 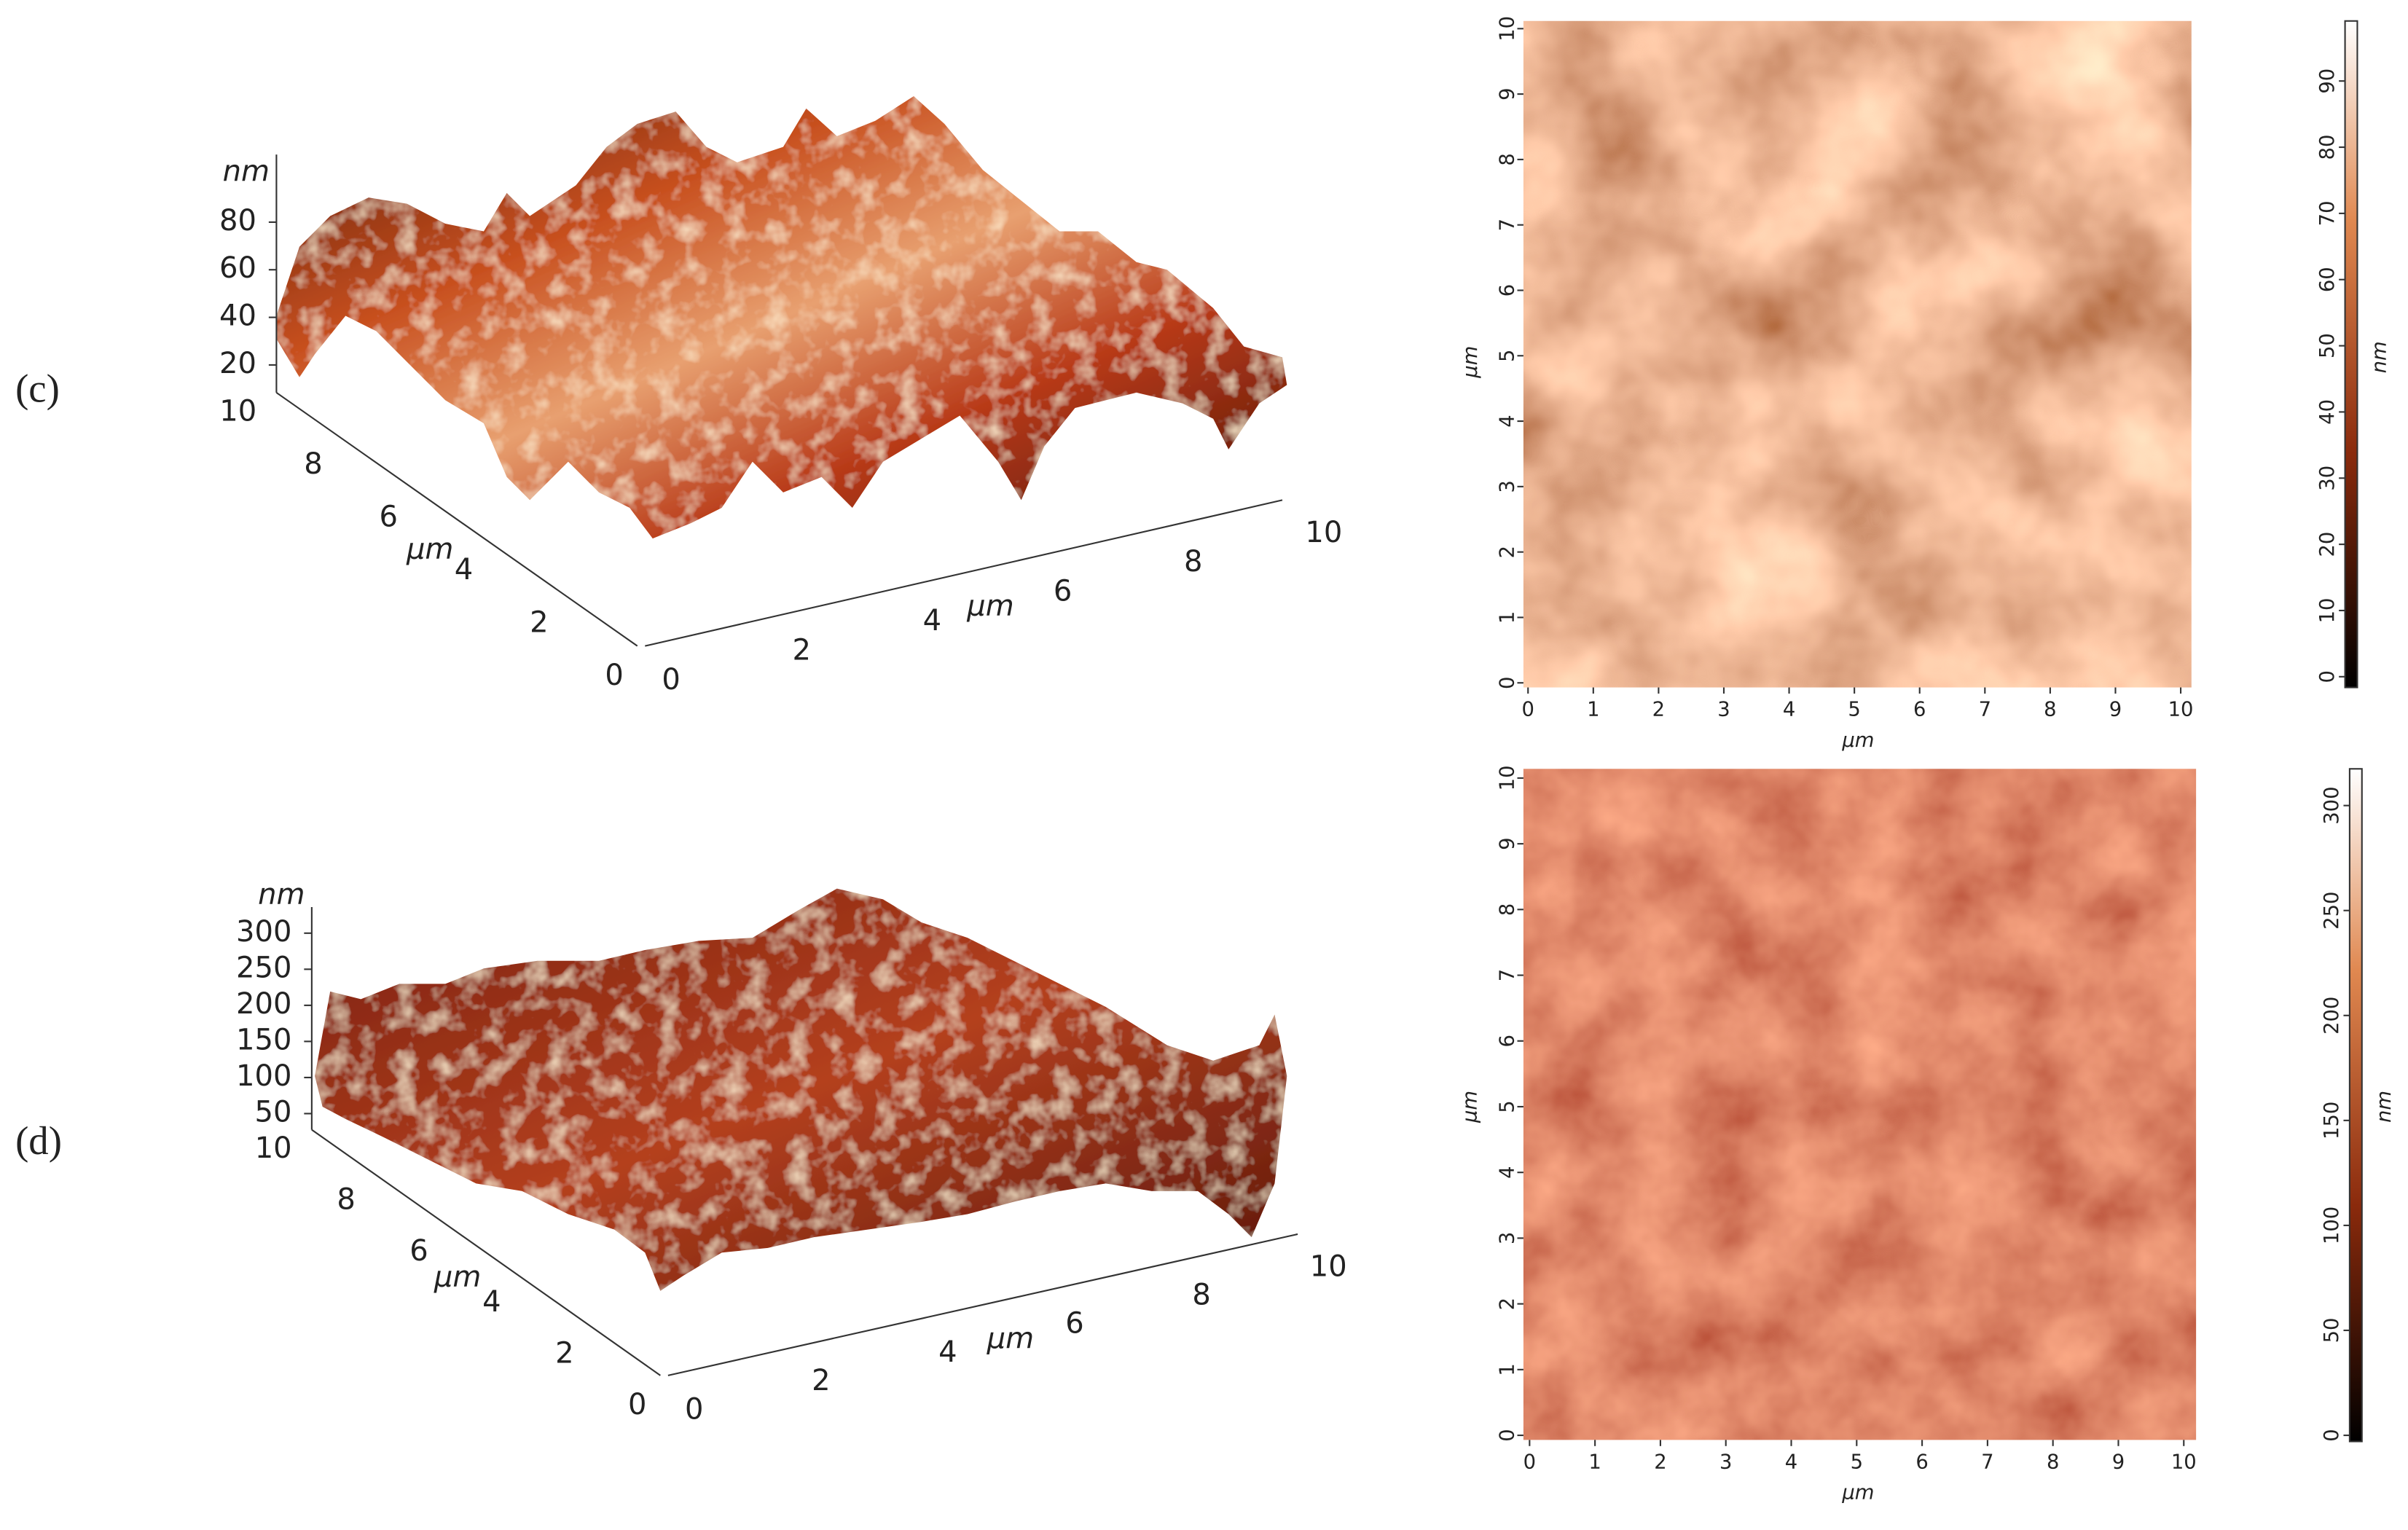 What do you see at coordinates (2327, 213) in the screenshot?
I see `colorbar-tick-label: 70` at bounding box center [2327, 213].